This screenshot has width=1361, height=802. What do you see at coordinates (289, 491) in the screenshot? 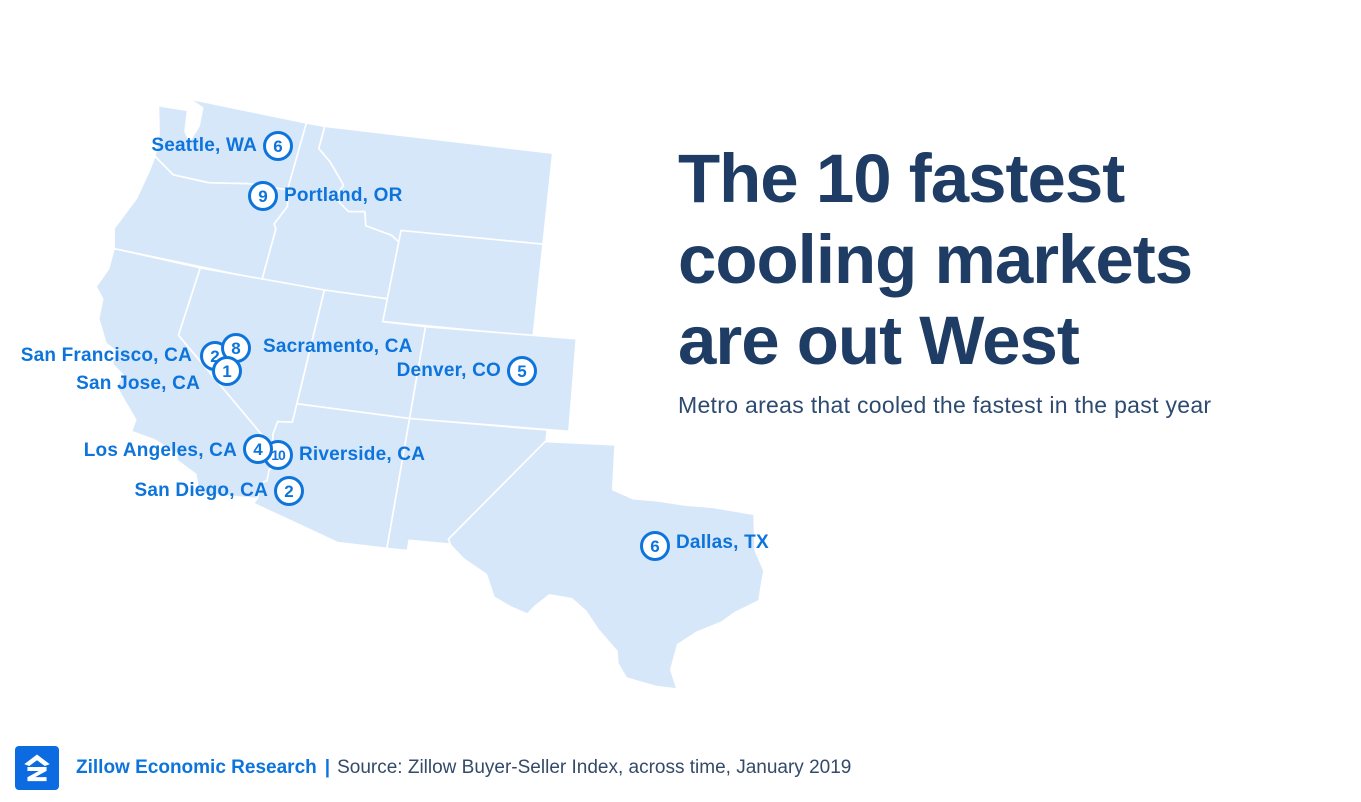
I see `city-rank-badge: 2` at bounding box center [289, 491].